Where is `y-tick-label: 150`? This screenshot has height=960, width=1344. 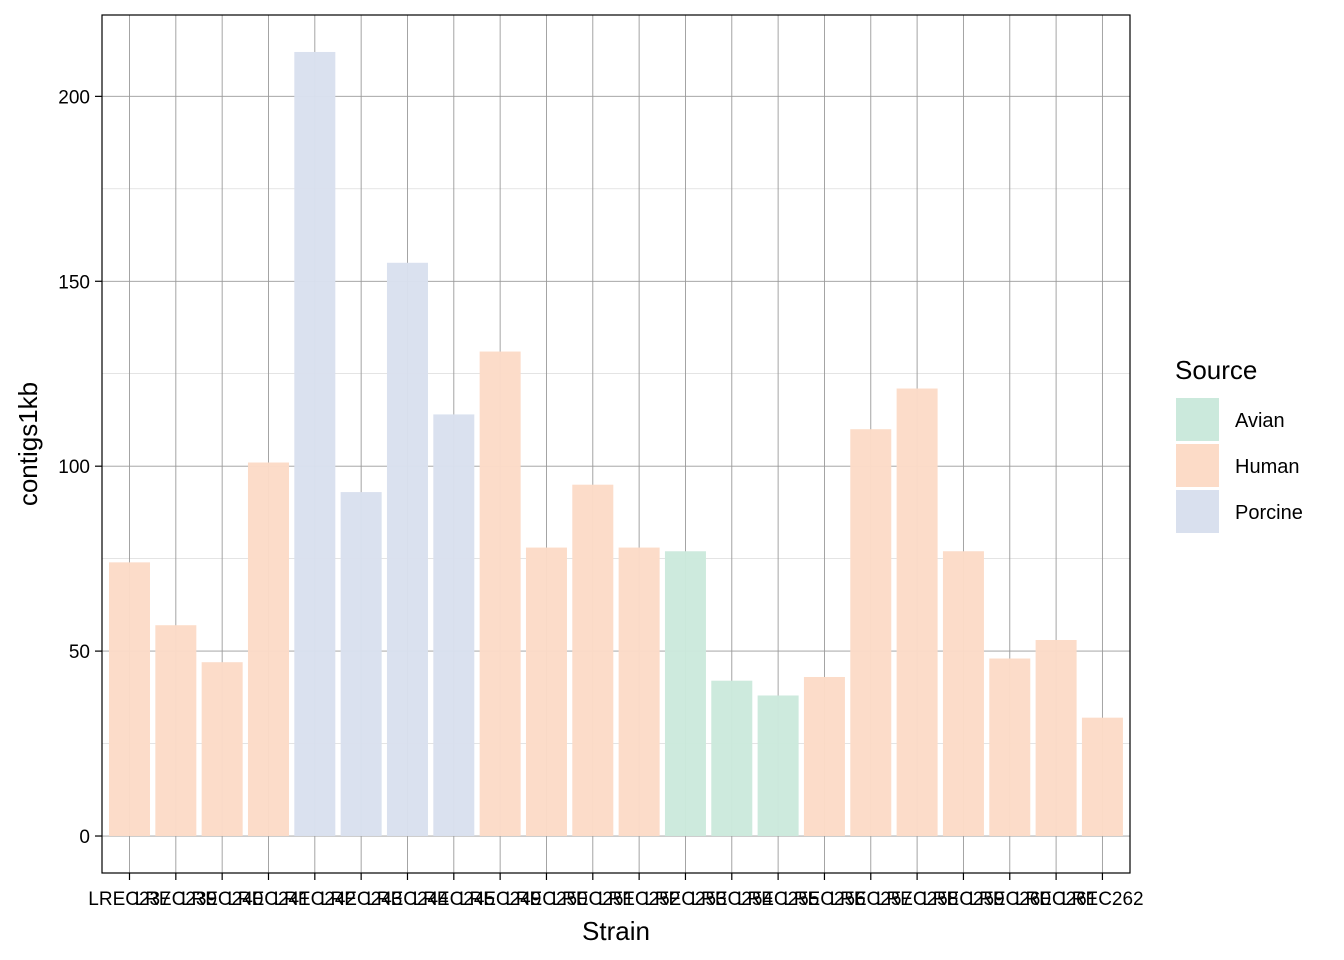 y-tick-label: 150 is located at coordinates (74, 282).